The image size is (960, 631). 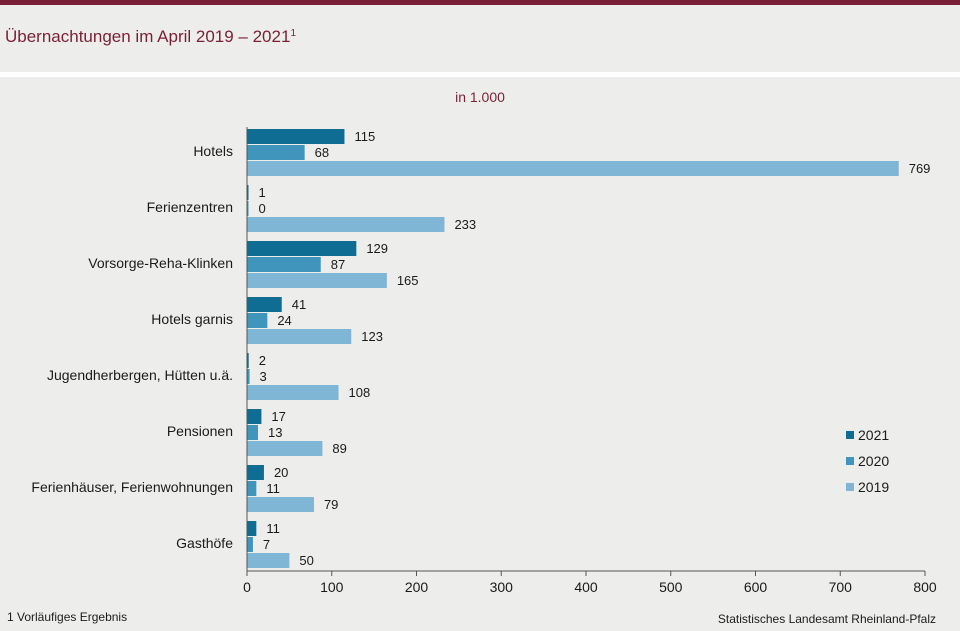 What do you see at coordinates (247, 587) in the screenshot?
I see `x-tick-label: 0` at bounding box center [247, 587].